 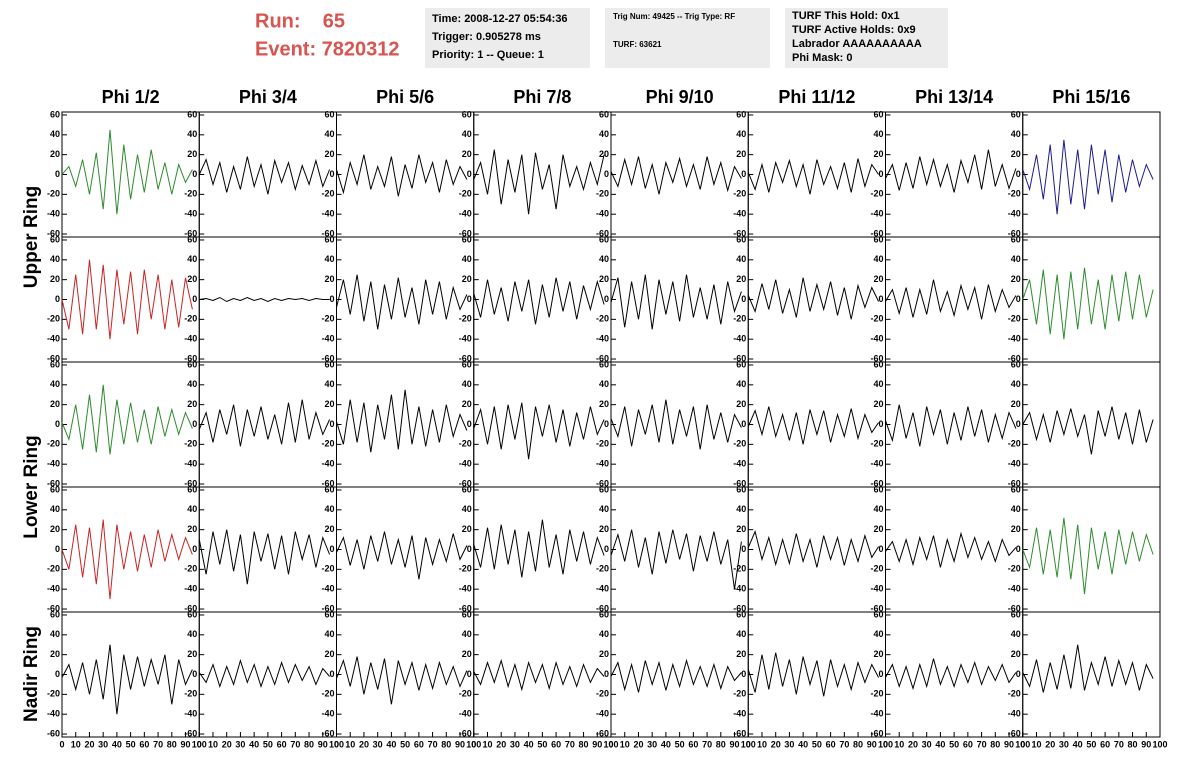 What do you see at coordinates (500, 19) in the screenshot?
I see `info-text: Time: 2008-12-27 05:54:36` at bounding box center [500, 19].